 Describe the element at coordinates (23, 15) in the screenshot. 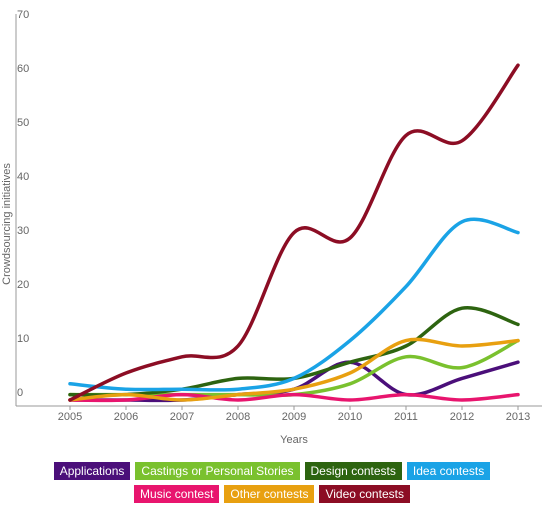

I see `y-tick-label: 70` at that location.